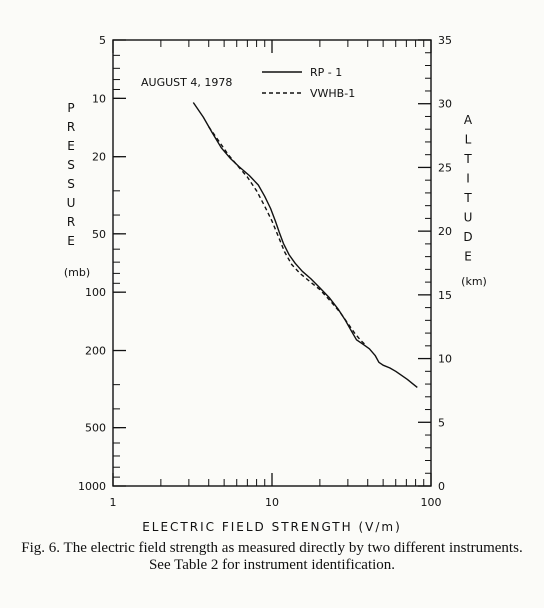  I want to click on series-line-vwhb1, so click(287, 236).